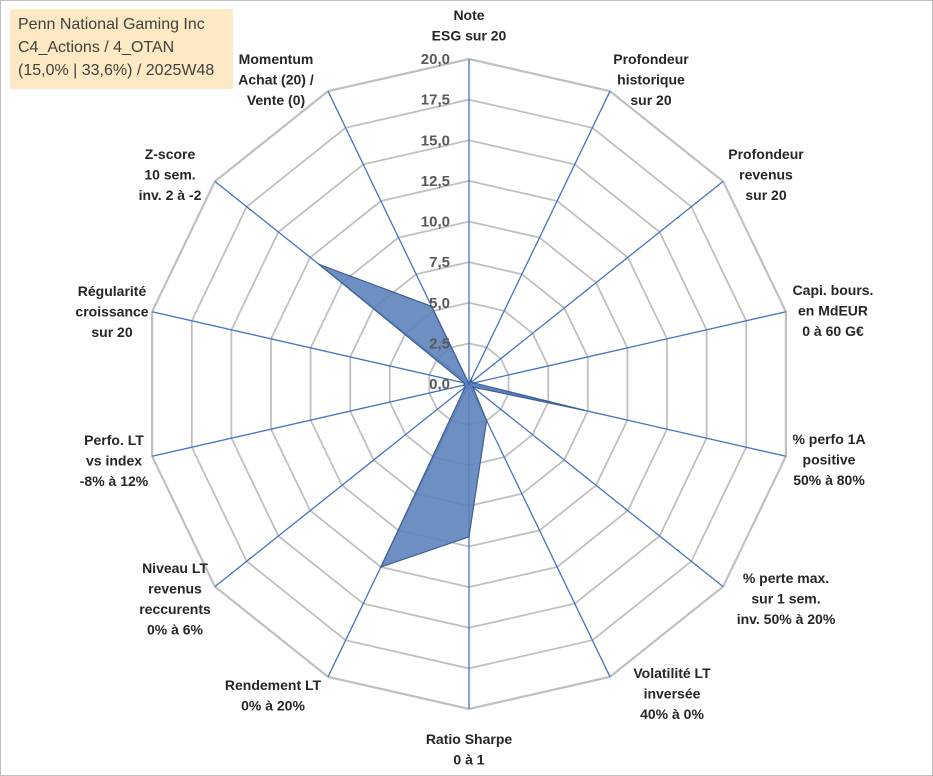  Describe the element at coordinates (786, 619) in the screenshot. I see `axis-label-line: inv. 50% à 20%` at that location.